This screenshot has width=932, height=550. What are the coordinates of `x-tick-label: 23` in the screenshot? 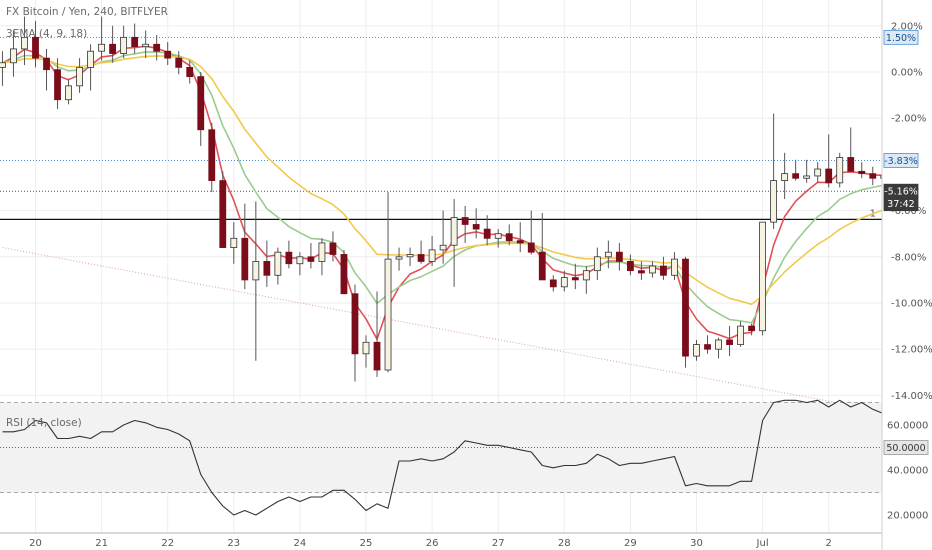 It's located at (233, 543).